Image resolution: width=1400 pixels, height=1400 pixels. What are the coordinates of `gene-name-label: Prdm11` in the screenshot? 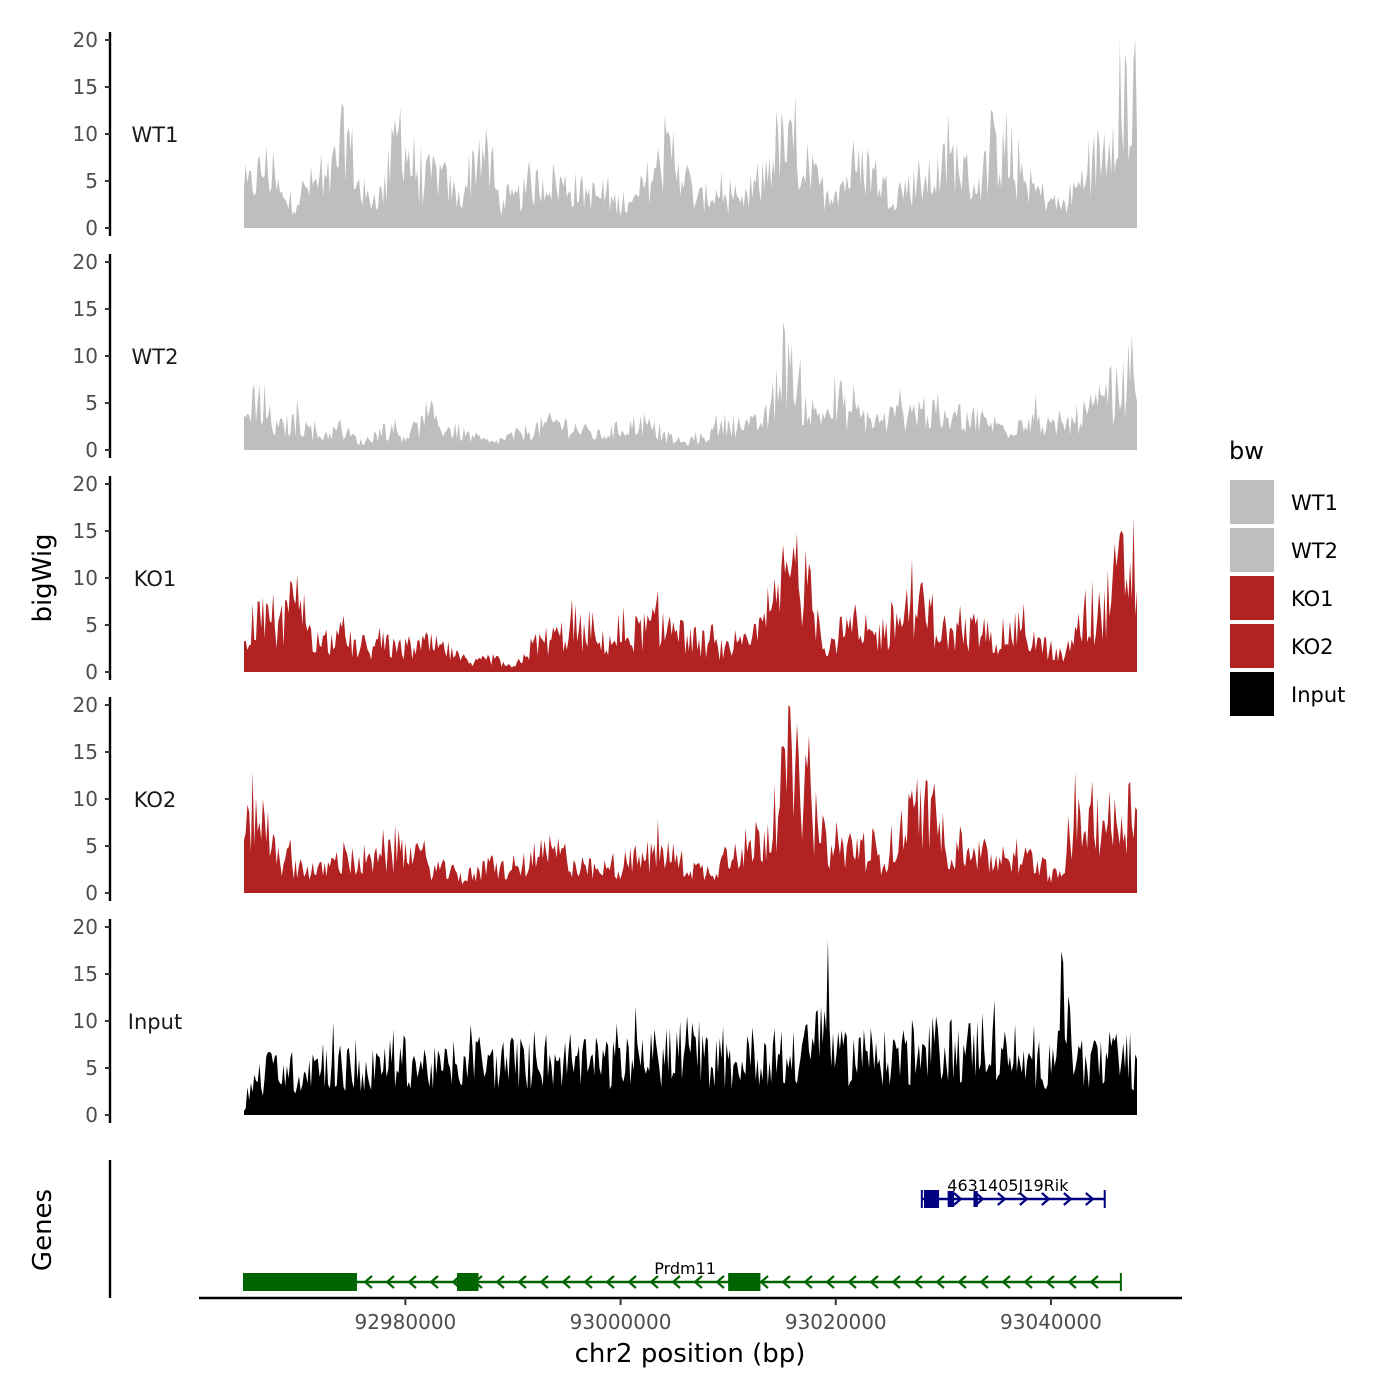 It's located at (685, 1268).